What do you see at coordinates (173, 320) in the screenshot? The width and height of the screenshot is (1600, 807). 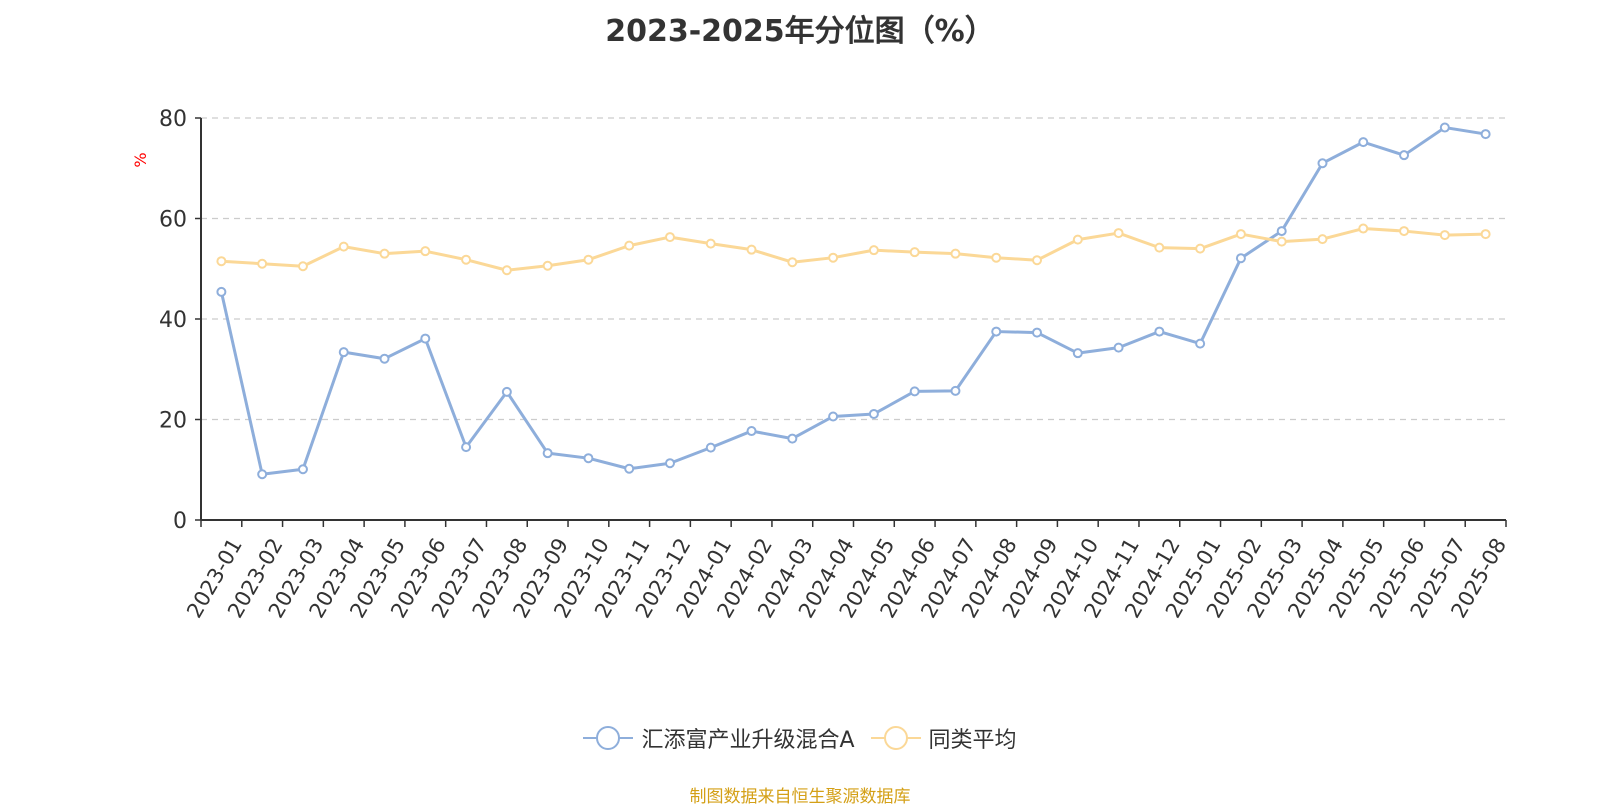 I see `y-tick-label: 40` at bounding box center [173, 320].